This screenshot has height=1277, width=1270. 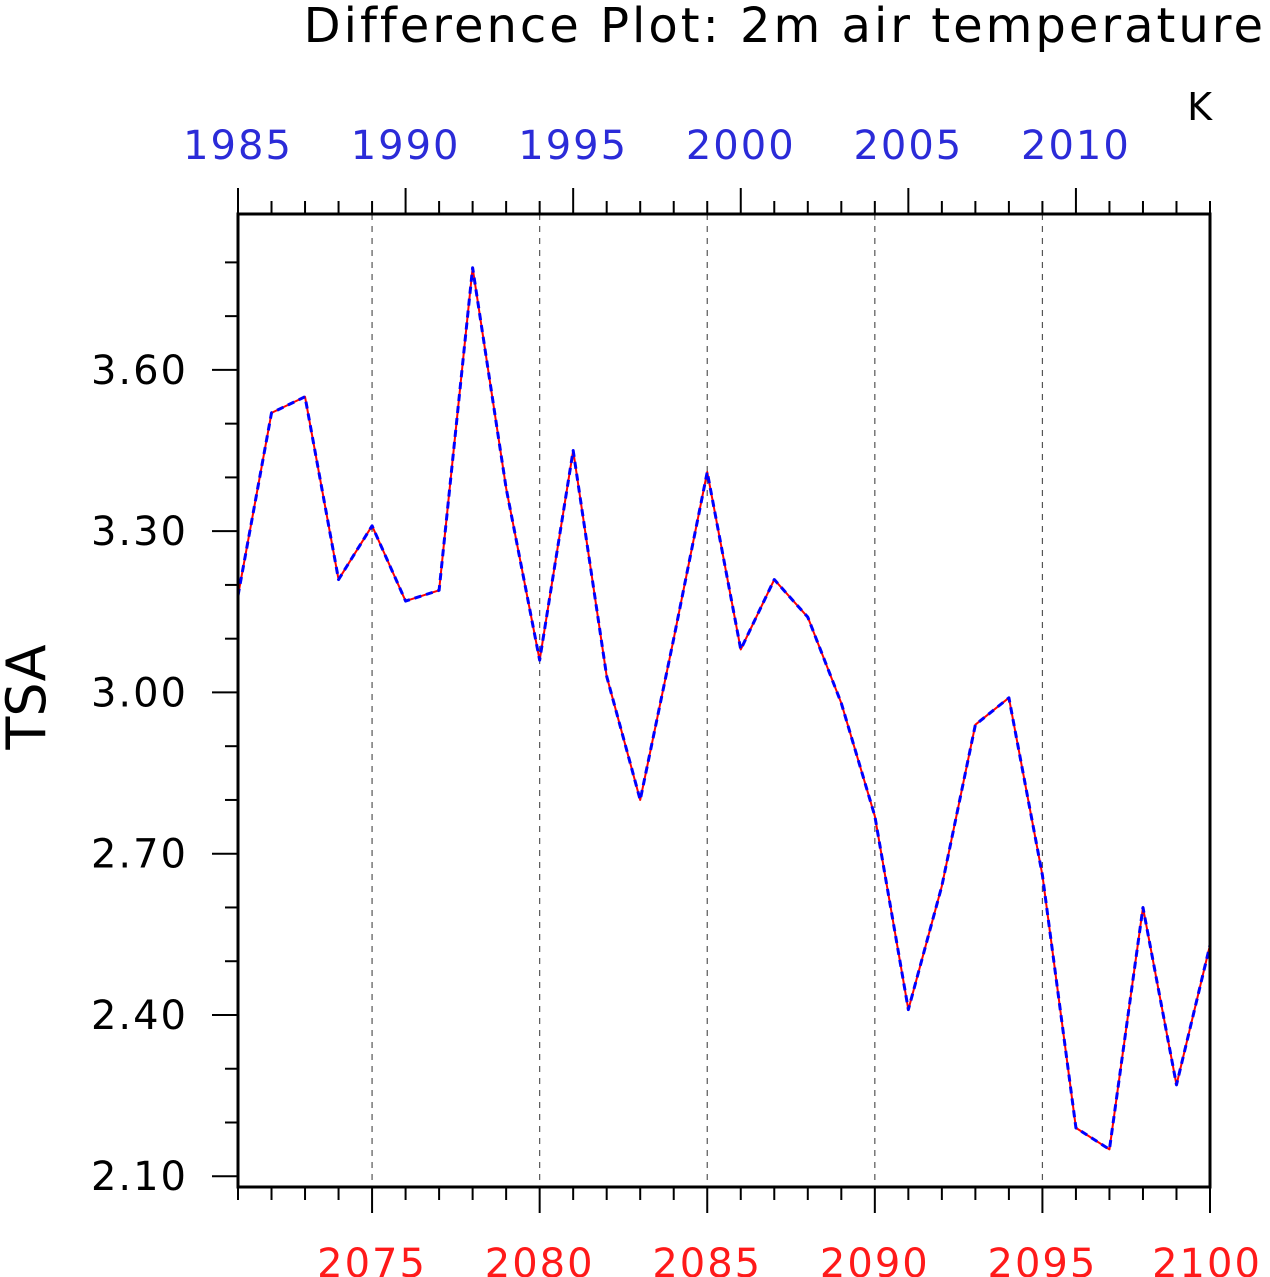 I want to click on x-top-tick-label: 2000, so click(x=741, y=146).